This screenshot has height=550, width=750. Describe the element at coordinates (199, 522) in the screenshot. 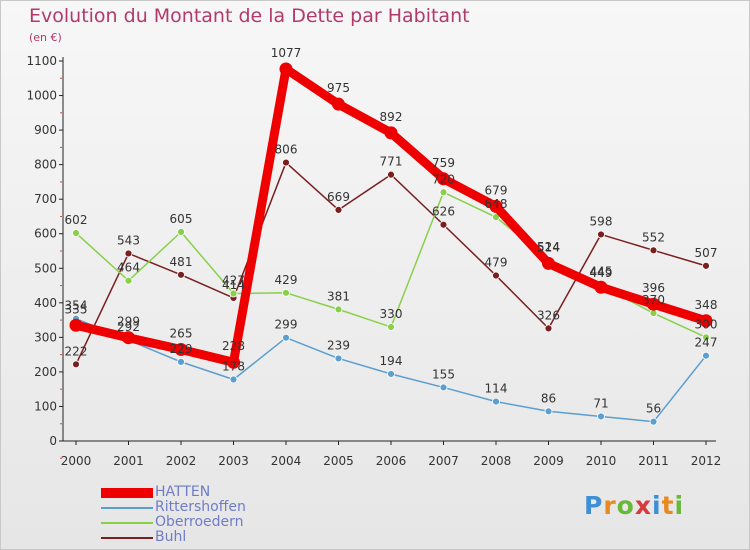

I see `legend-label: Oberroedern` at that location.